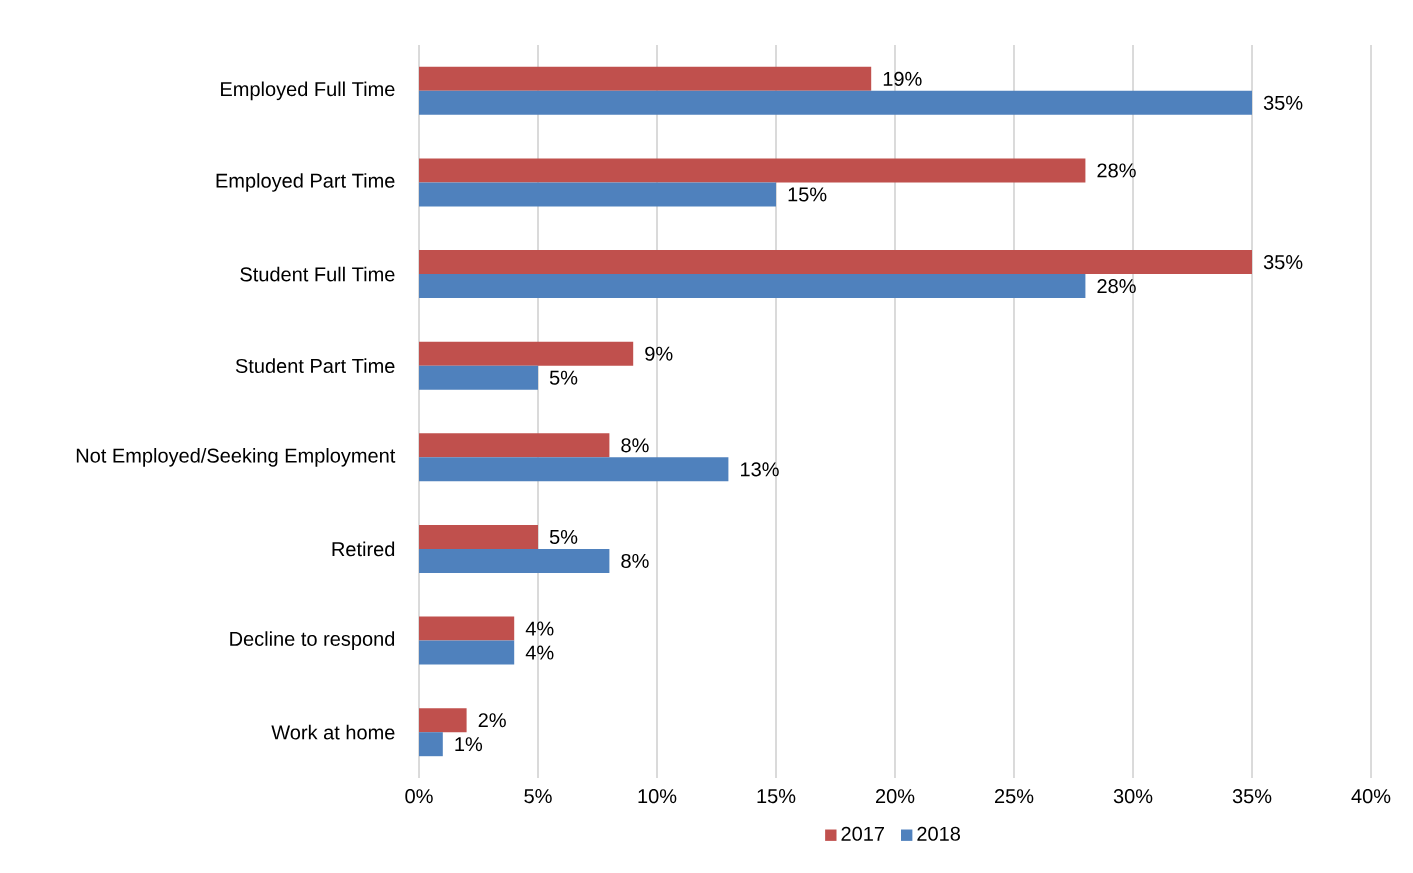 The image size is (1413, 873). What do you see at coordinates (760, 469) in the screenshot?
I see `data-label: 13%` at bounding box center [760, 469].